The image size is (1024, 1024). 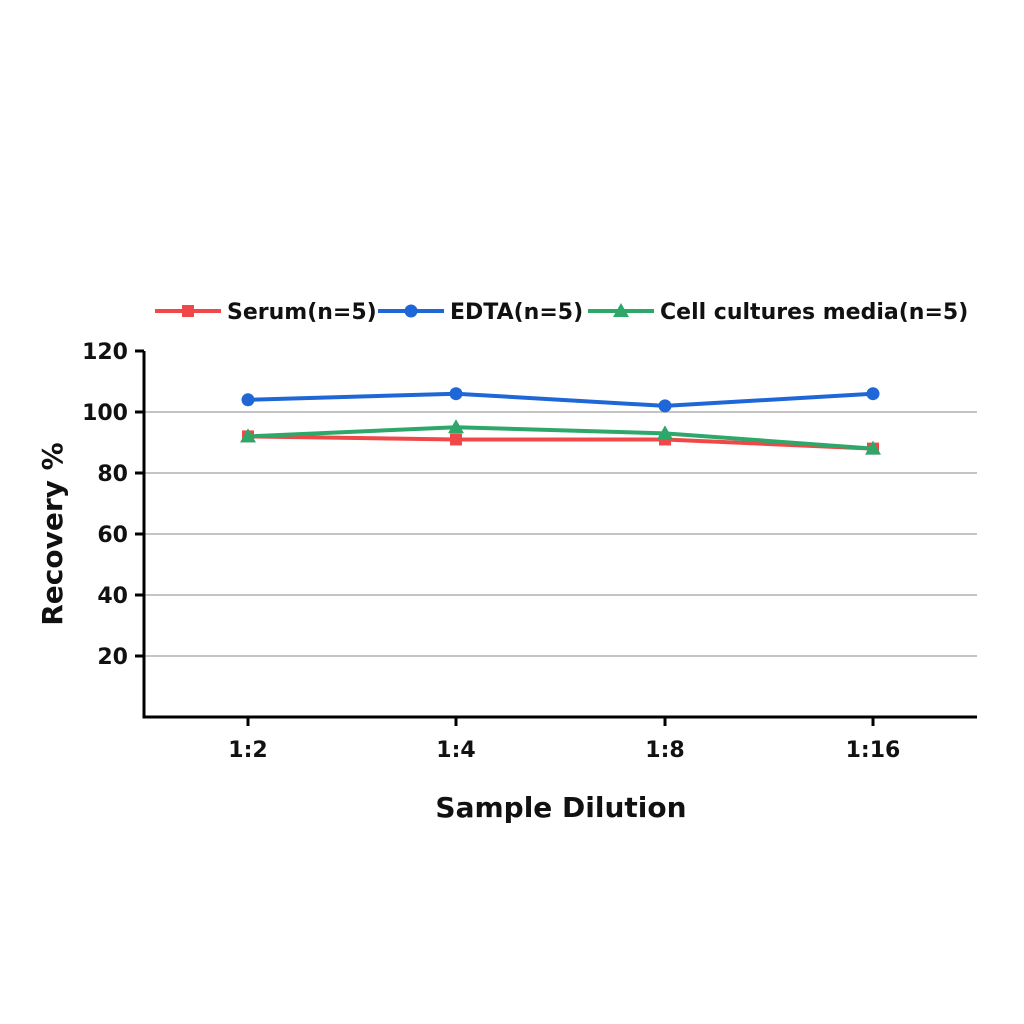 I want to click on series-triangle, so click(x=560, y=437).